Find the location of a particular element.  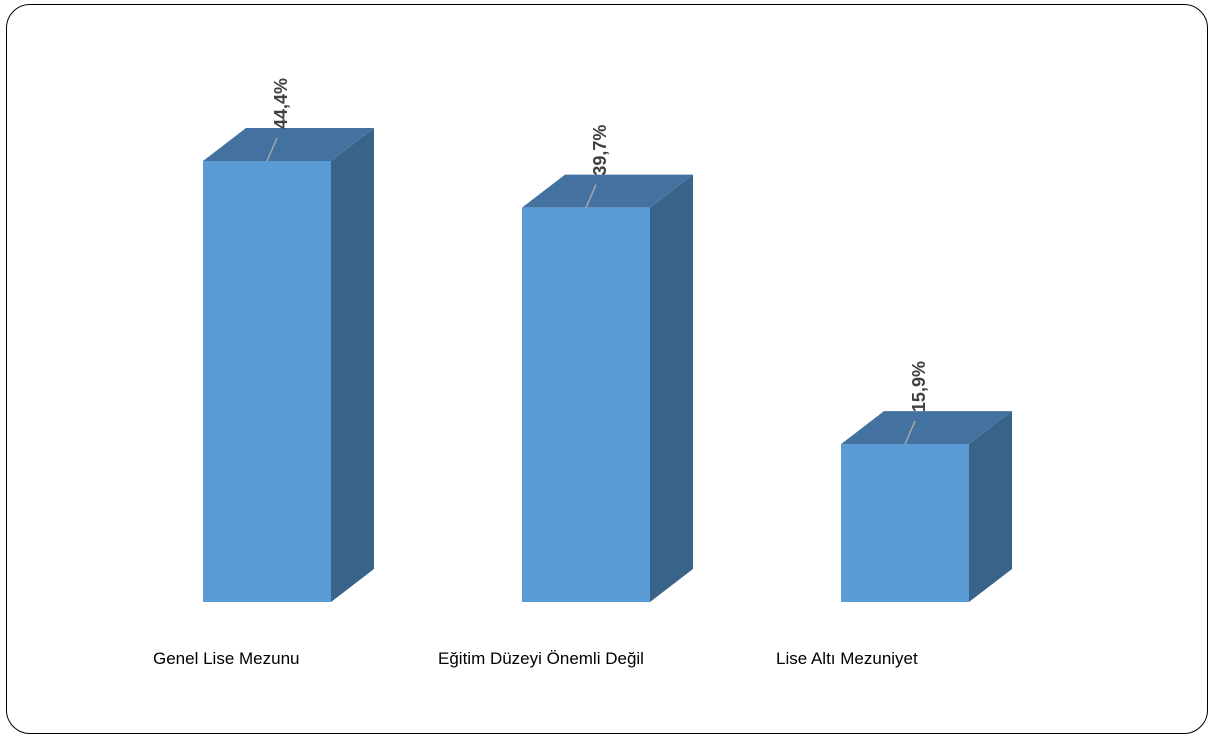

category-label-3: Lise Altı Mezuniyet is located at coordinates (847, 658).